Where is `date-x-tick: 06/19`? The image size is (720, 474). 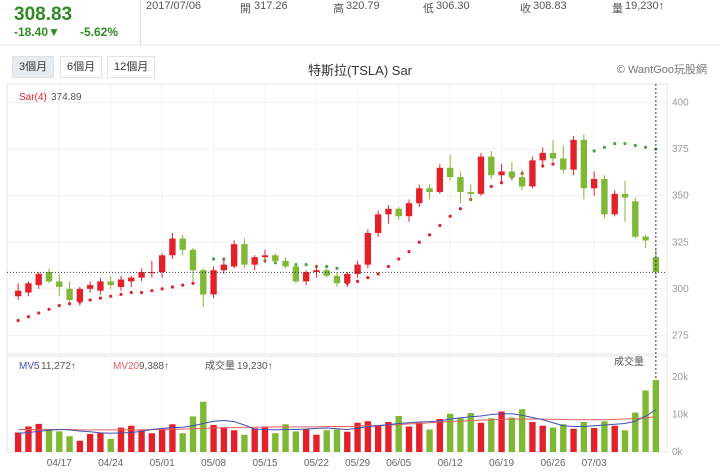
date-x-tick: 06/19 is located at coordinates (501, 463).